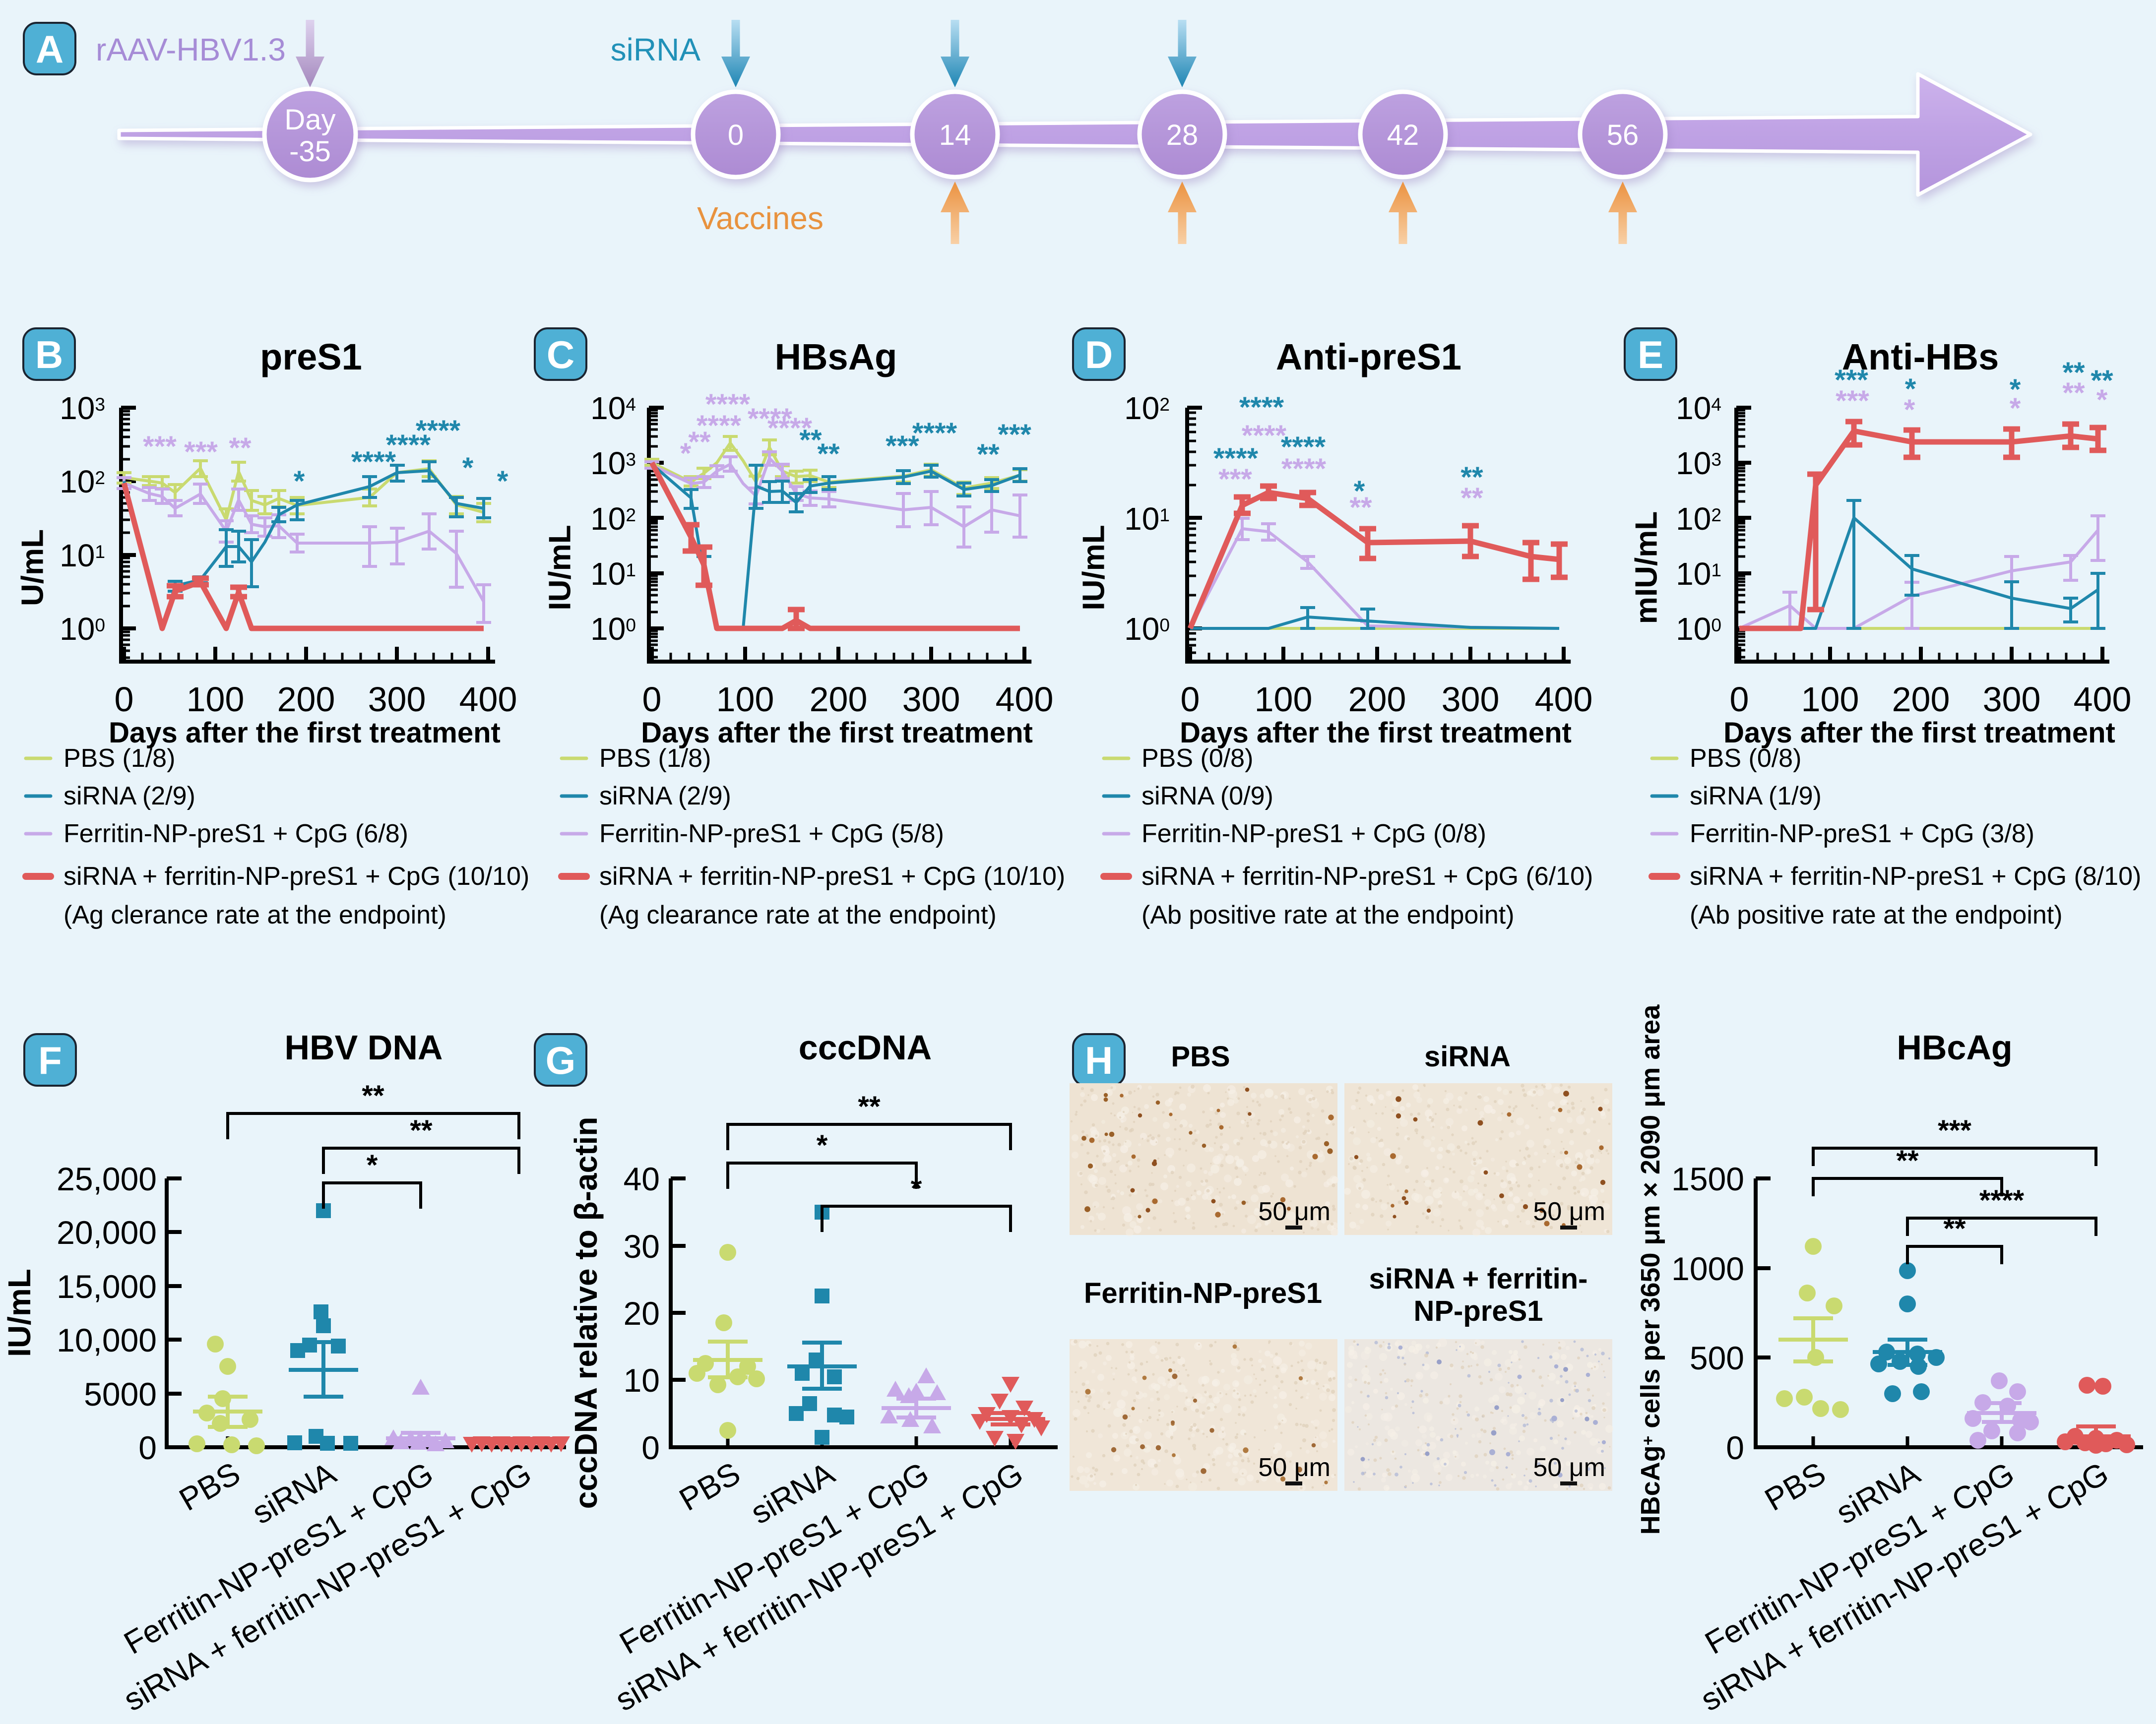  Describe the element at coordinates (191, 49) in the screenshot. I see `svg-text: rAAV-HBV1.3` at that location.